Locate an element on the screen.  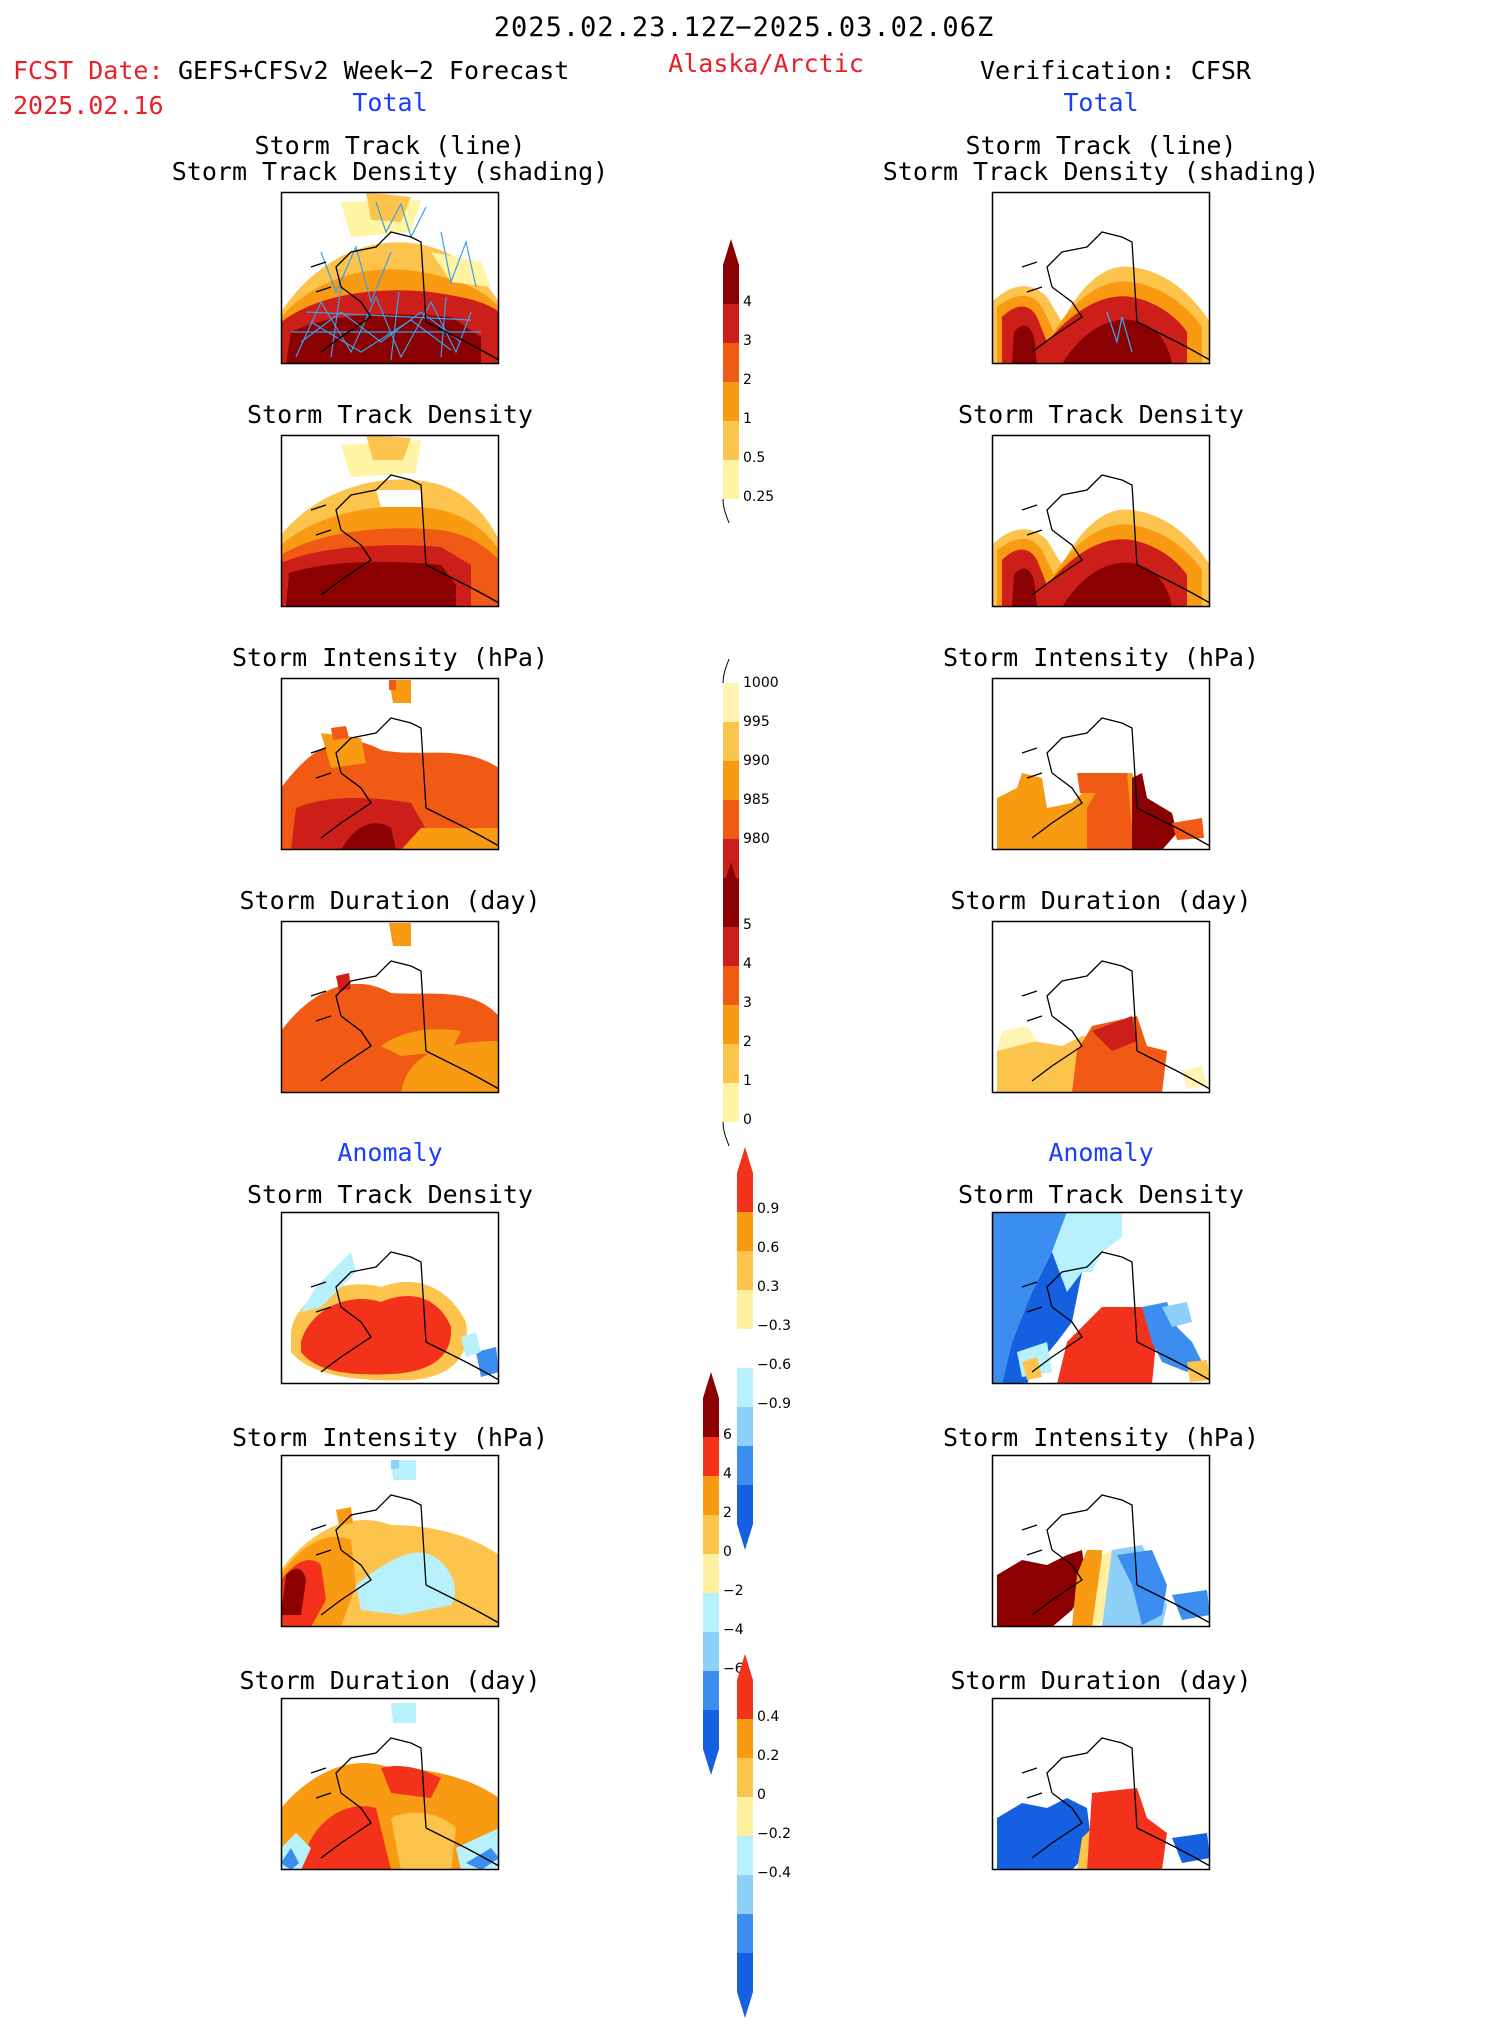
colorbar-tick-label: −0.6 is located at coordinates (774, 1365).